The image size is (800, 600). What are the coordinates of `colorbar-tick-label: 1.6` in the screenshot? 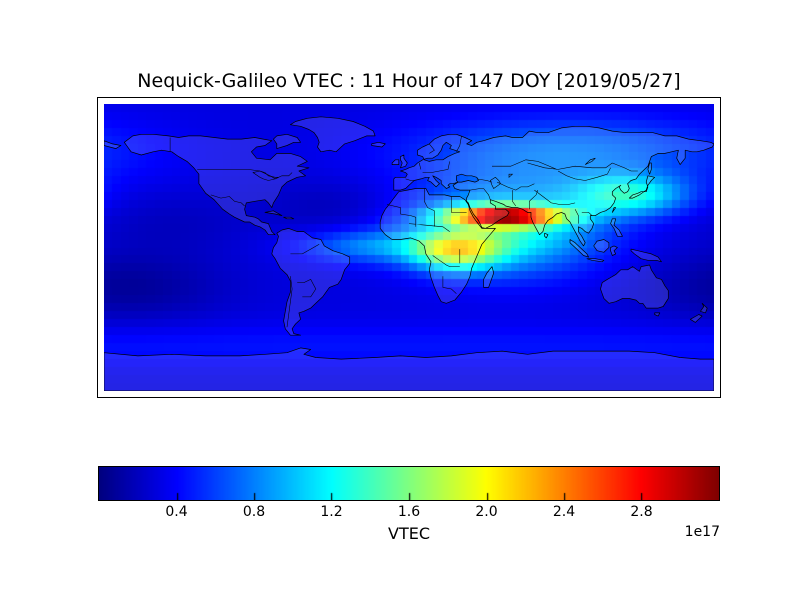 It's located at (409, 512).